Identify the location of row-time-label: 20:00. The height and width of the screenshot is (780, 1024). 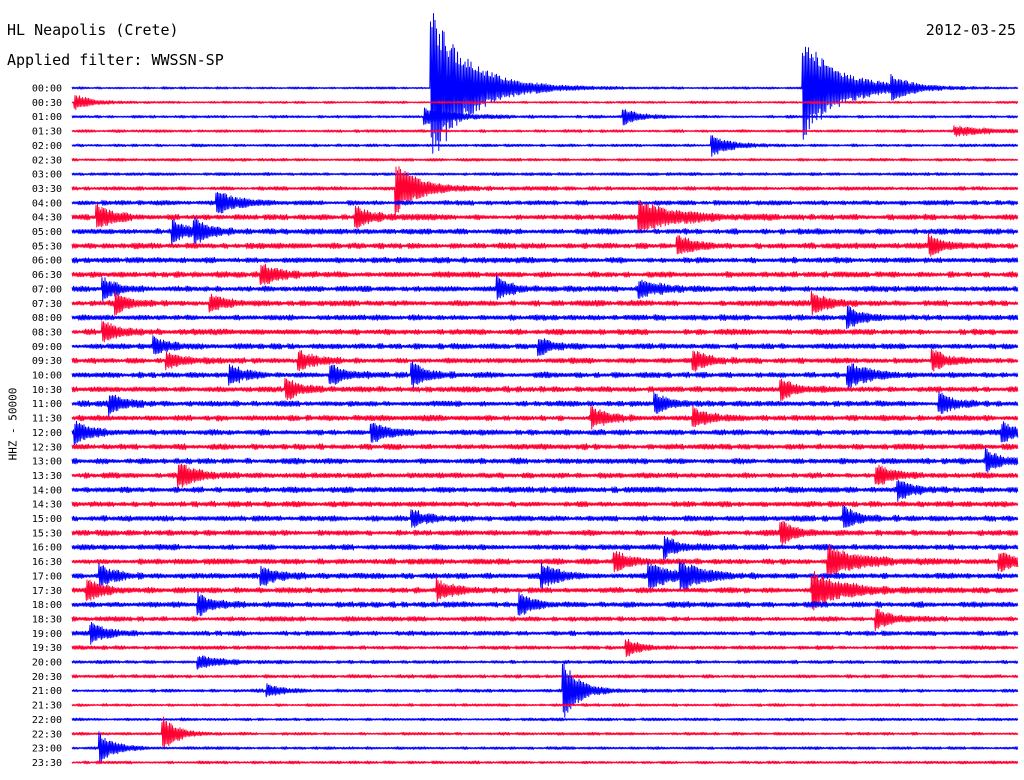
(47, 663).